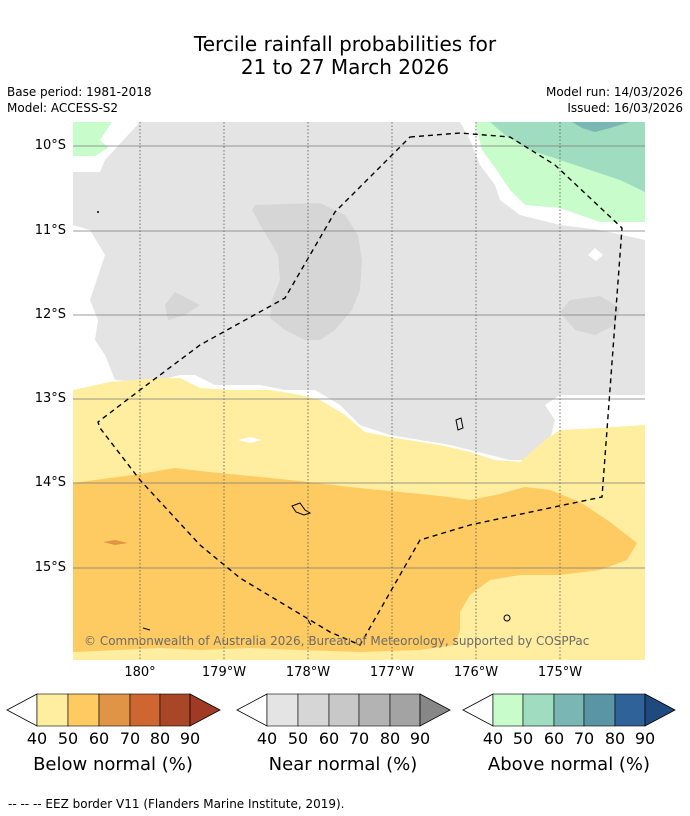 The image size is (690, 816). What do you see at coordinates (113, 710) in the screenshot?
I see `colorbar-below` at bounding box center [113, 710].